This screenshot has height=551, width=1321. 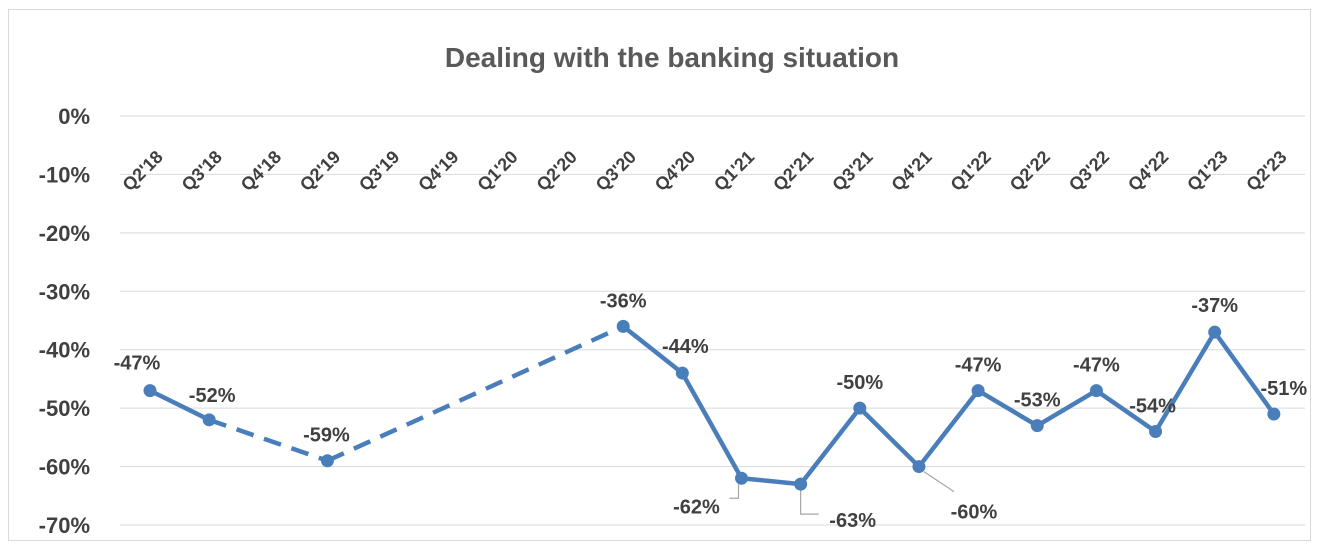 What do you see at coordinates (64, 525) in the screenshot?
I see `y-tick-label: -70%` at bounding box center [64, 525].